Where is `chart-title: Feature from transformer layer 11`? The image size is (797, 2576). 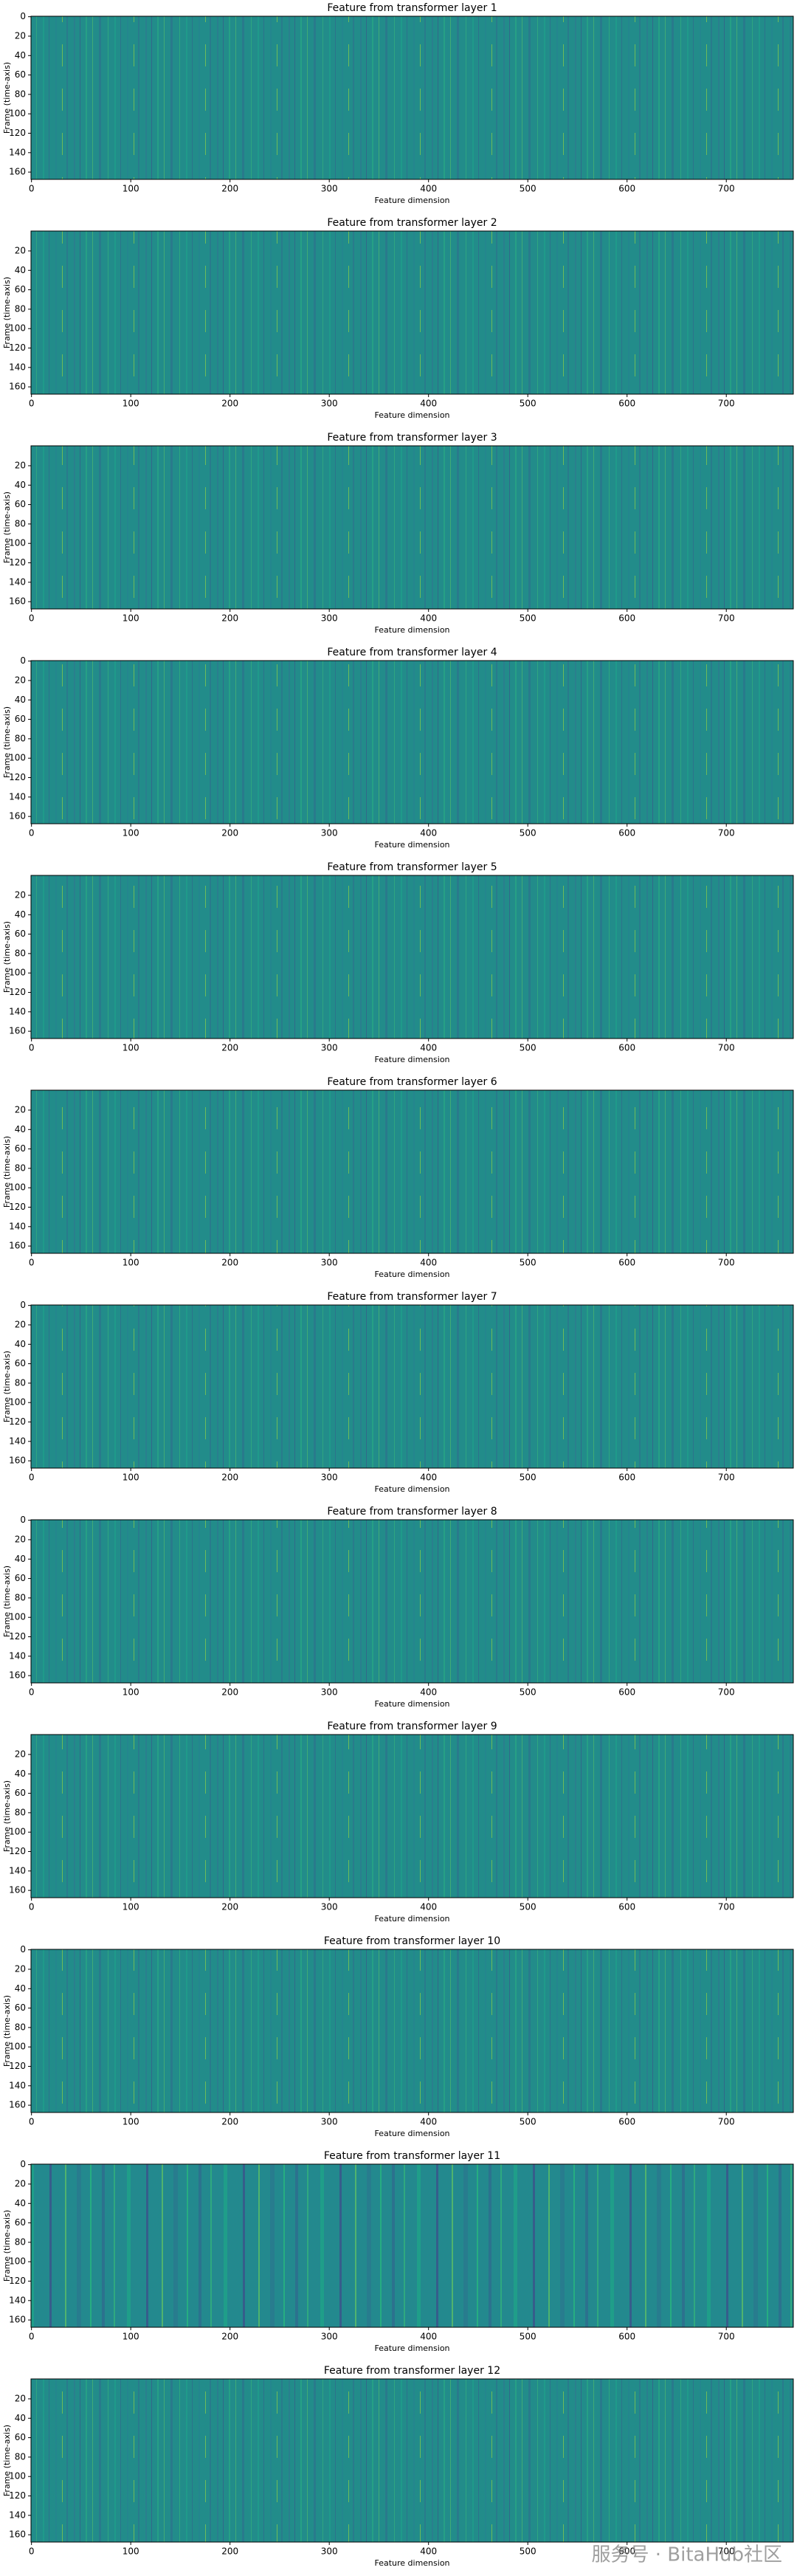
chart-title: Feature from transformer layer 11 is located at coordinates (412, 2156).